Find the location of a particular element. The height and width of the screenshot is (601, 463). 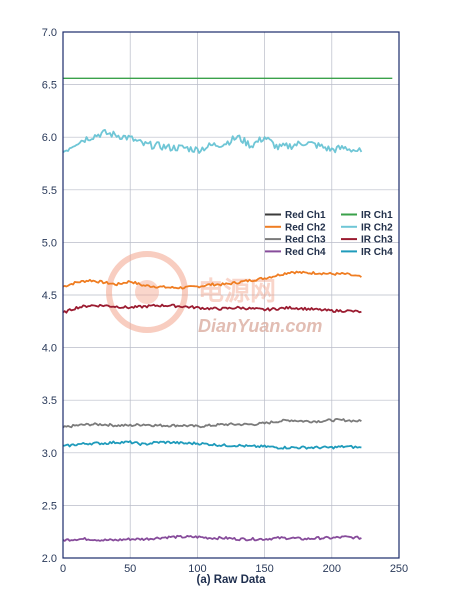

y-tick-label: 6.5 is located at coordinates (49, 86).